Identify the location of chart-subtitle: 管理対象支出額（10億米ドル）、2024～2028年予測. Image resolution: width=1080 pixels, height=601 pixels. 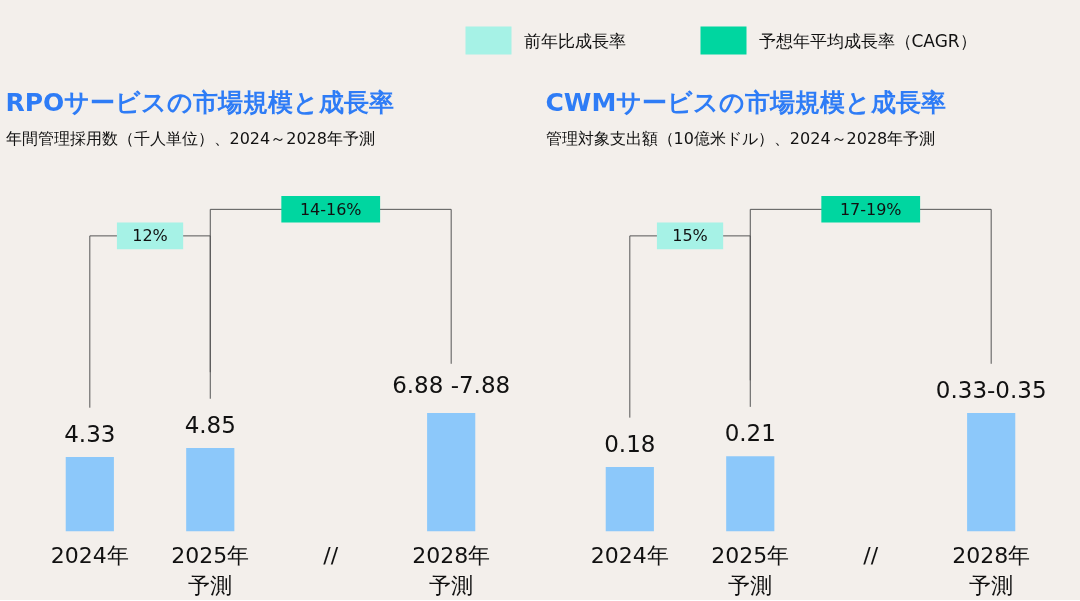
(740, 138).